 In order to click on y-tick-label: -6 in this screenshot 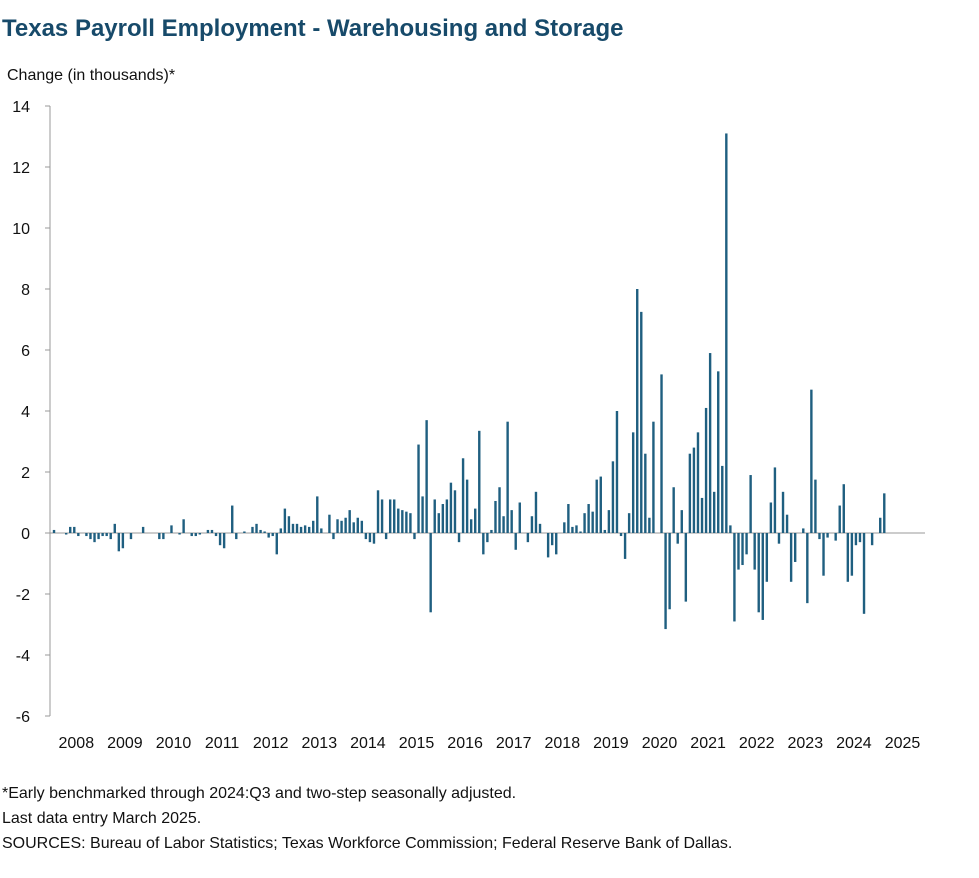, I will do `click(23, 717)`.